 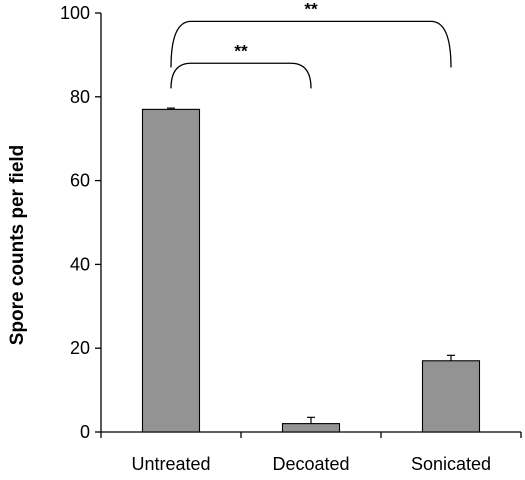 What do you see at coordinates (171, 270) in the screenshot?
I see `bar-untreated` at bounding box center [171, 270].